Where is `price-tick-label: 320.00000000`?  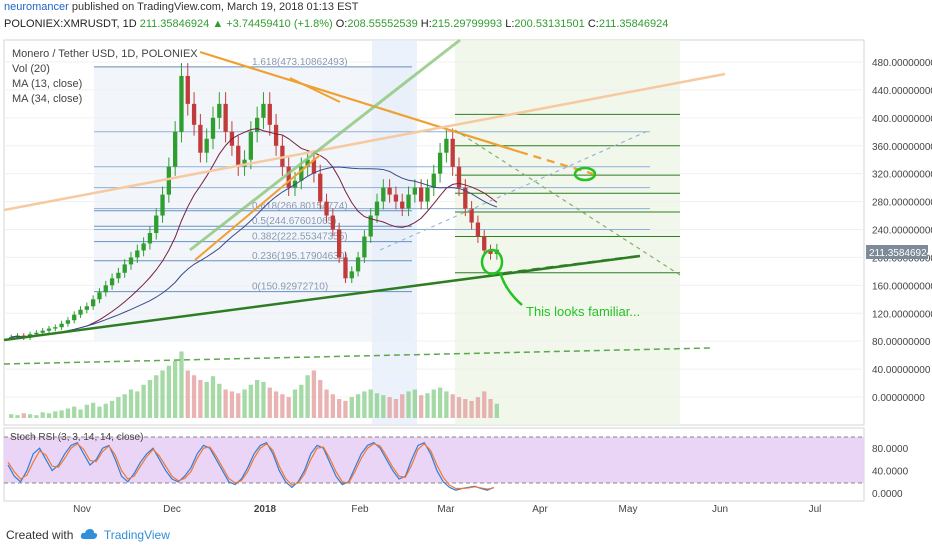
price-tick-label: 320.00000000 is located at coordinates (902, 175).